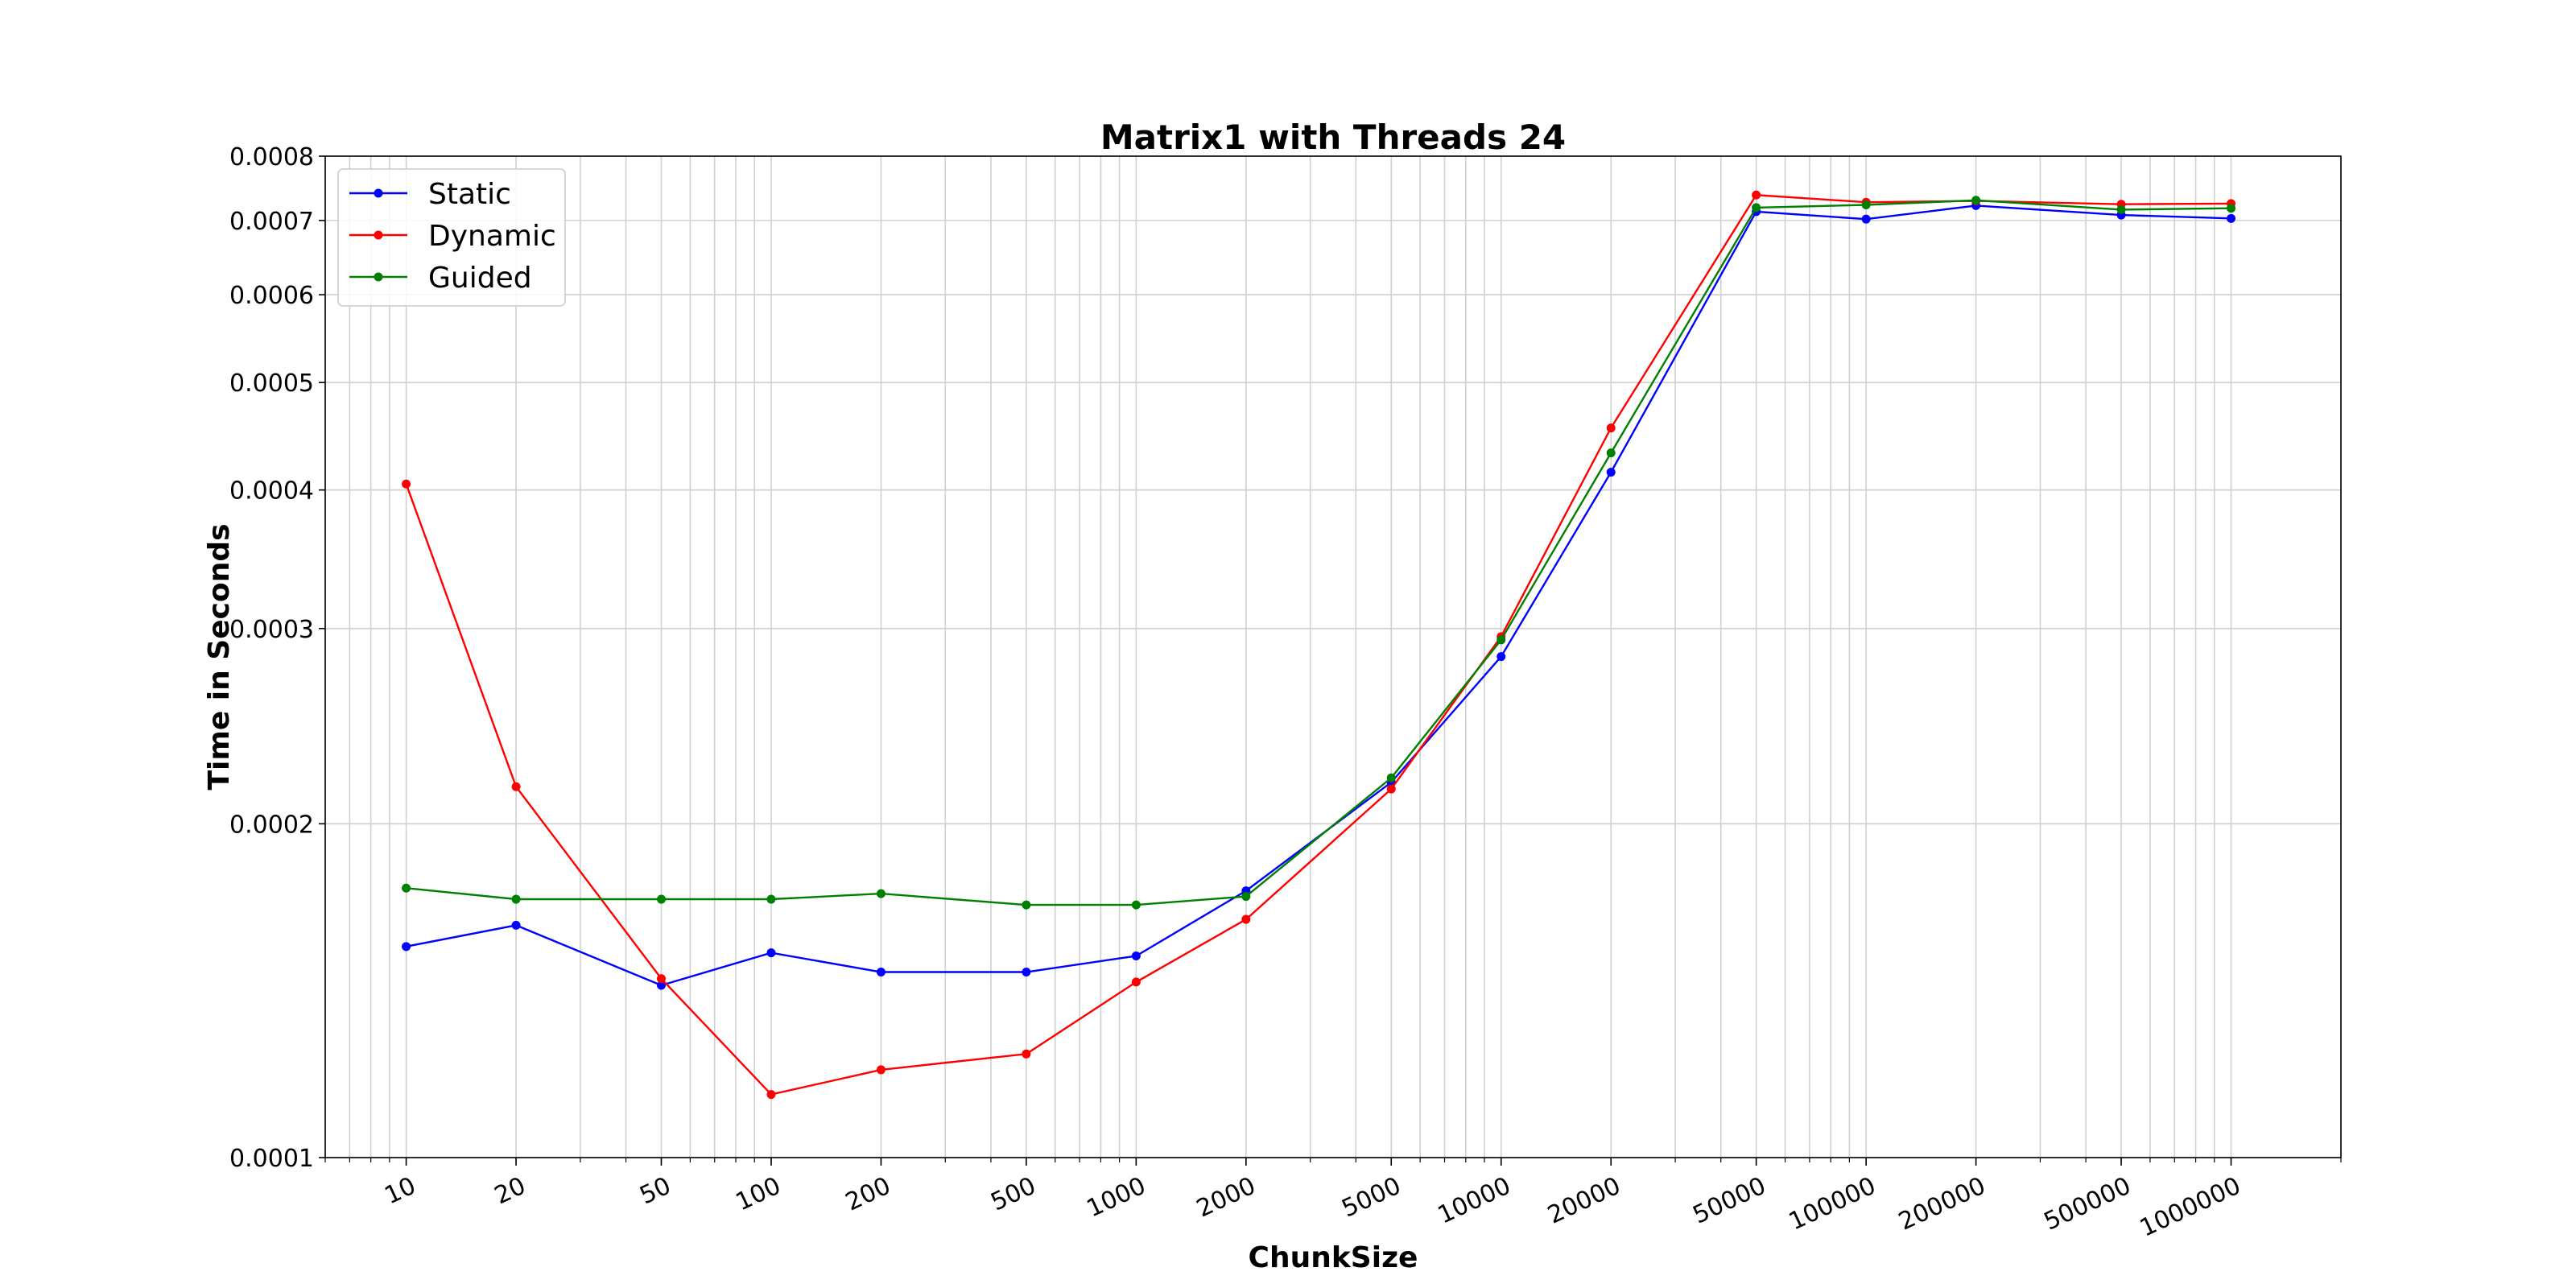 The image size is (2576, 1288). Describe the element at coordinates (271, 222) in the screenshot. I see `y-tick-label: 0.0007` at that location.